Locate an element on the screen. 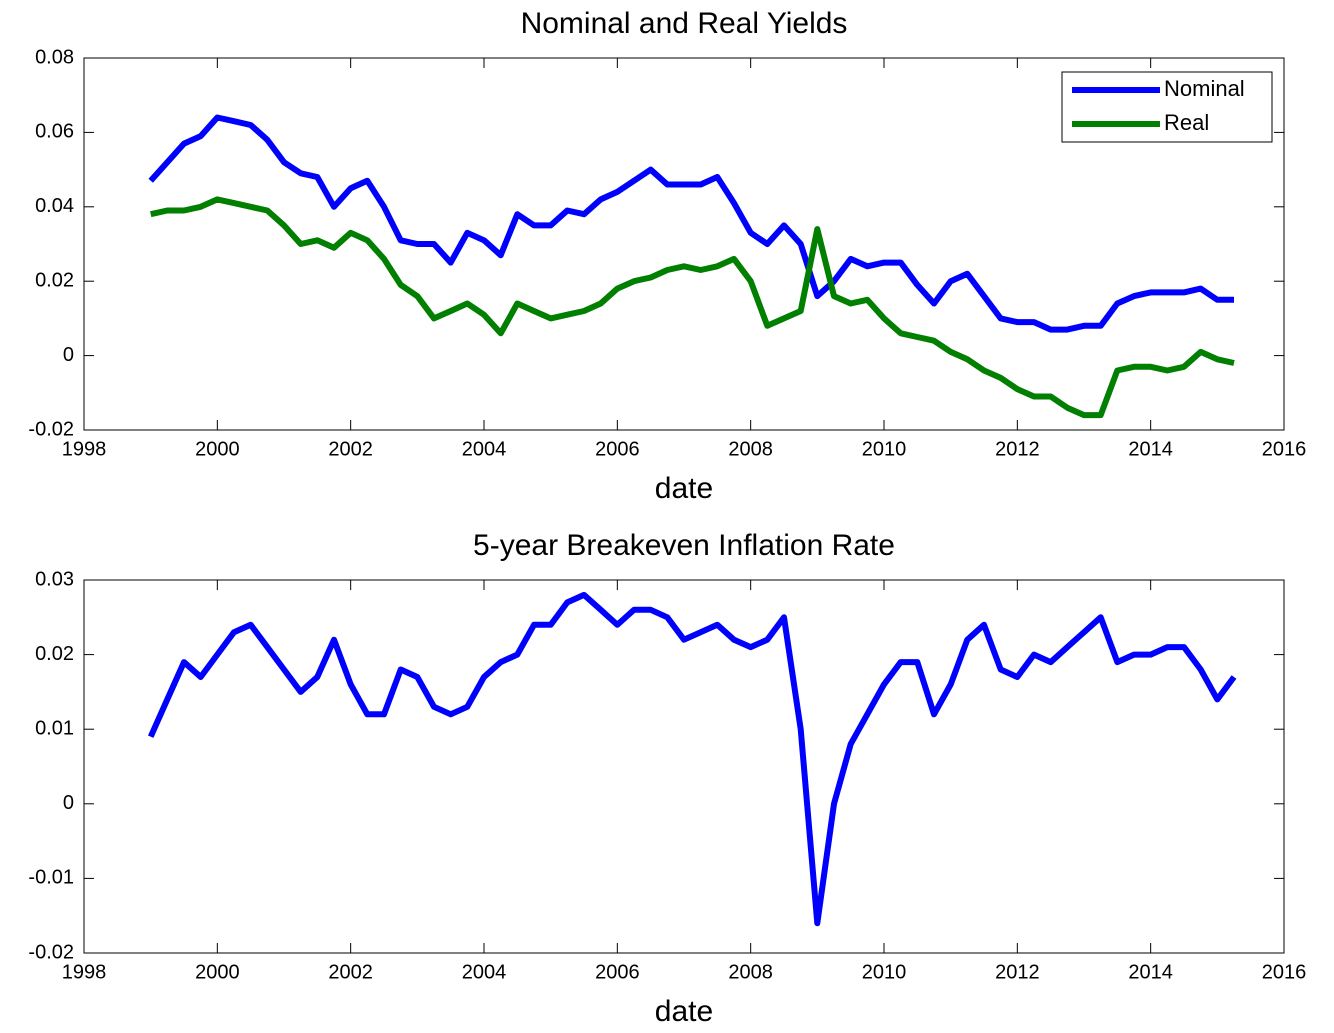 The height and width of the screenshot is (1033, 1334). y-tick-label: 0.03 is located at coordinates (54, 579).